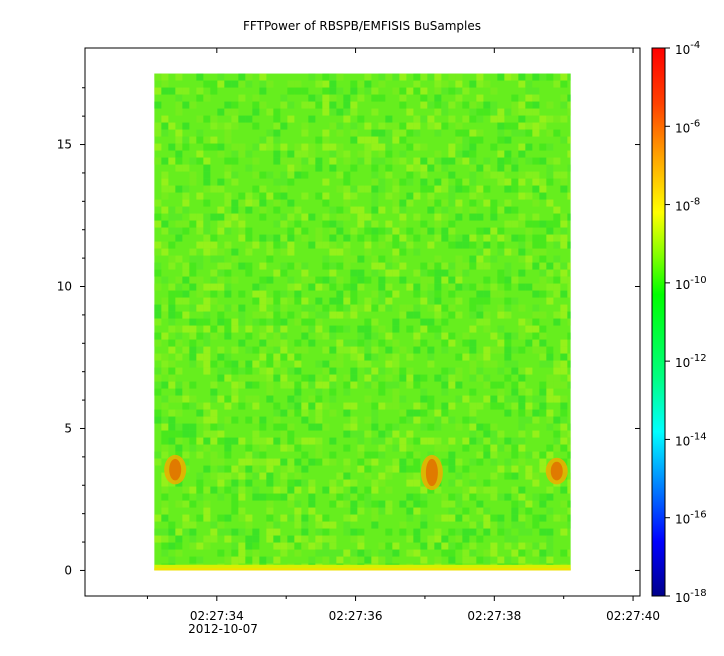 This screenshot has width=724, height=656. Describe the element at coordinates (64, 287) in the screenshot. I see `y-tick-label: 10` at that location.